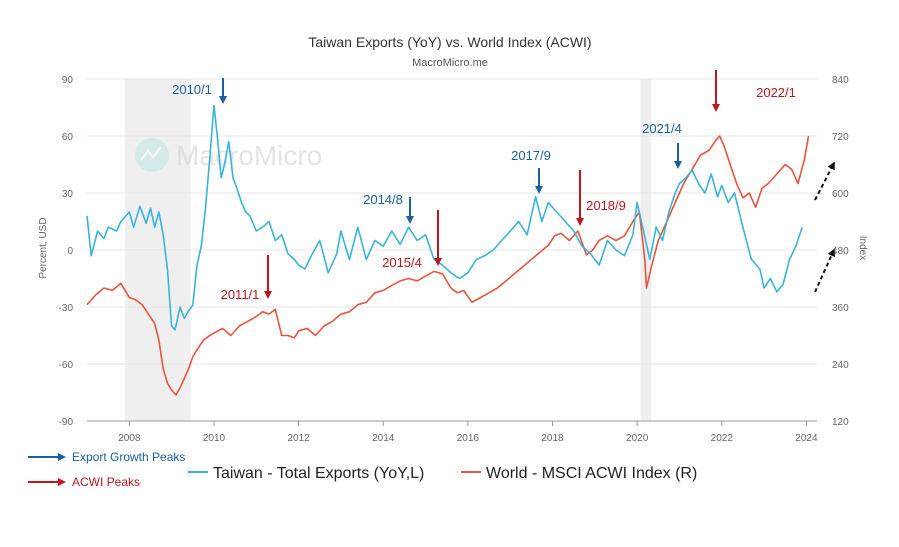 This screenshot has width=899, height=547. Describe the element at coordinates (776, 92) in the screenshot. I see `annotation-label-7: 2022/1` at that location.